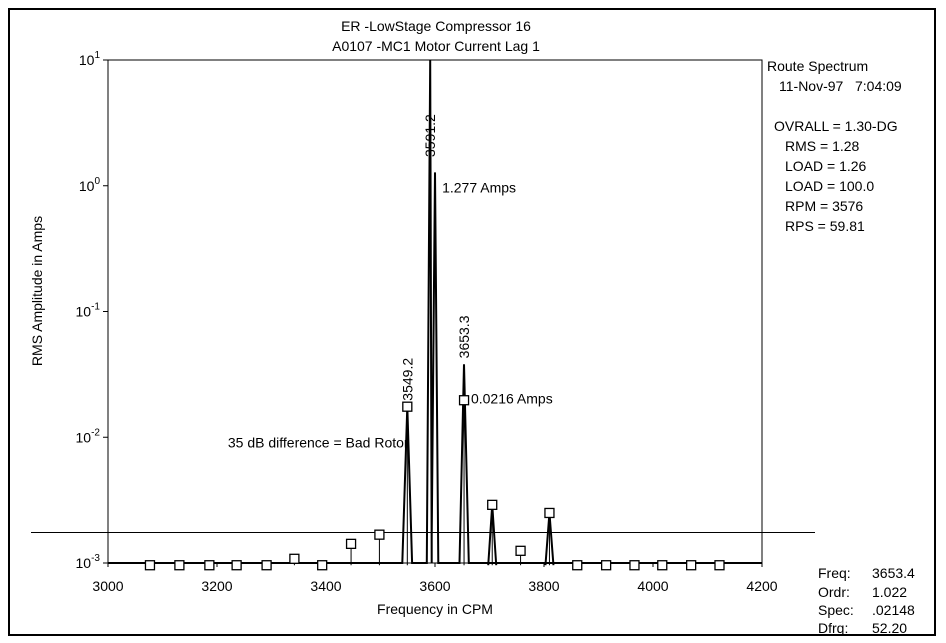  Describe the element at coordinates (893, 610) in the screenshot. I see `readout-spec-value: .02148` at that location.